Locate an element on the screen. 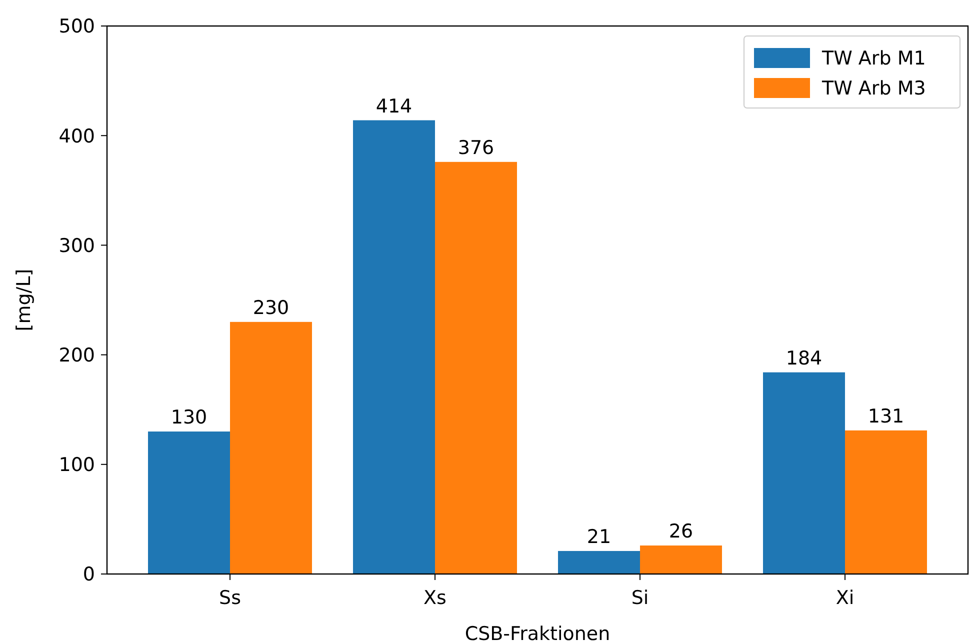 This screenshot has width=970, height=643. data-label: 184 is located at coordinates (804, 358).